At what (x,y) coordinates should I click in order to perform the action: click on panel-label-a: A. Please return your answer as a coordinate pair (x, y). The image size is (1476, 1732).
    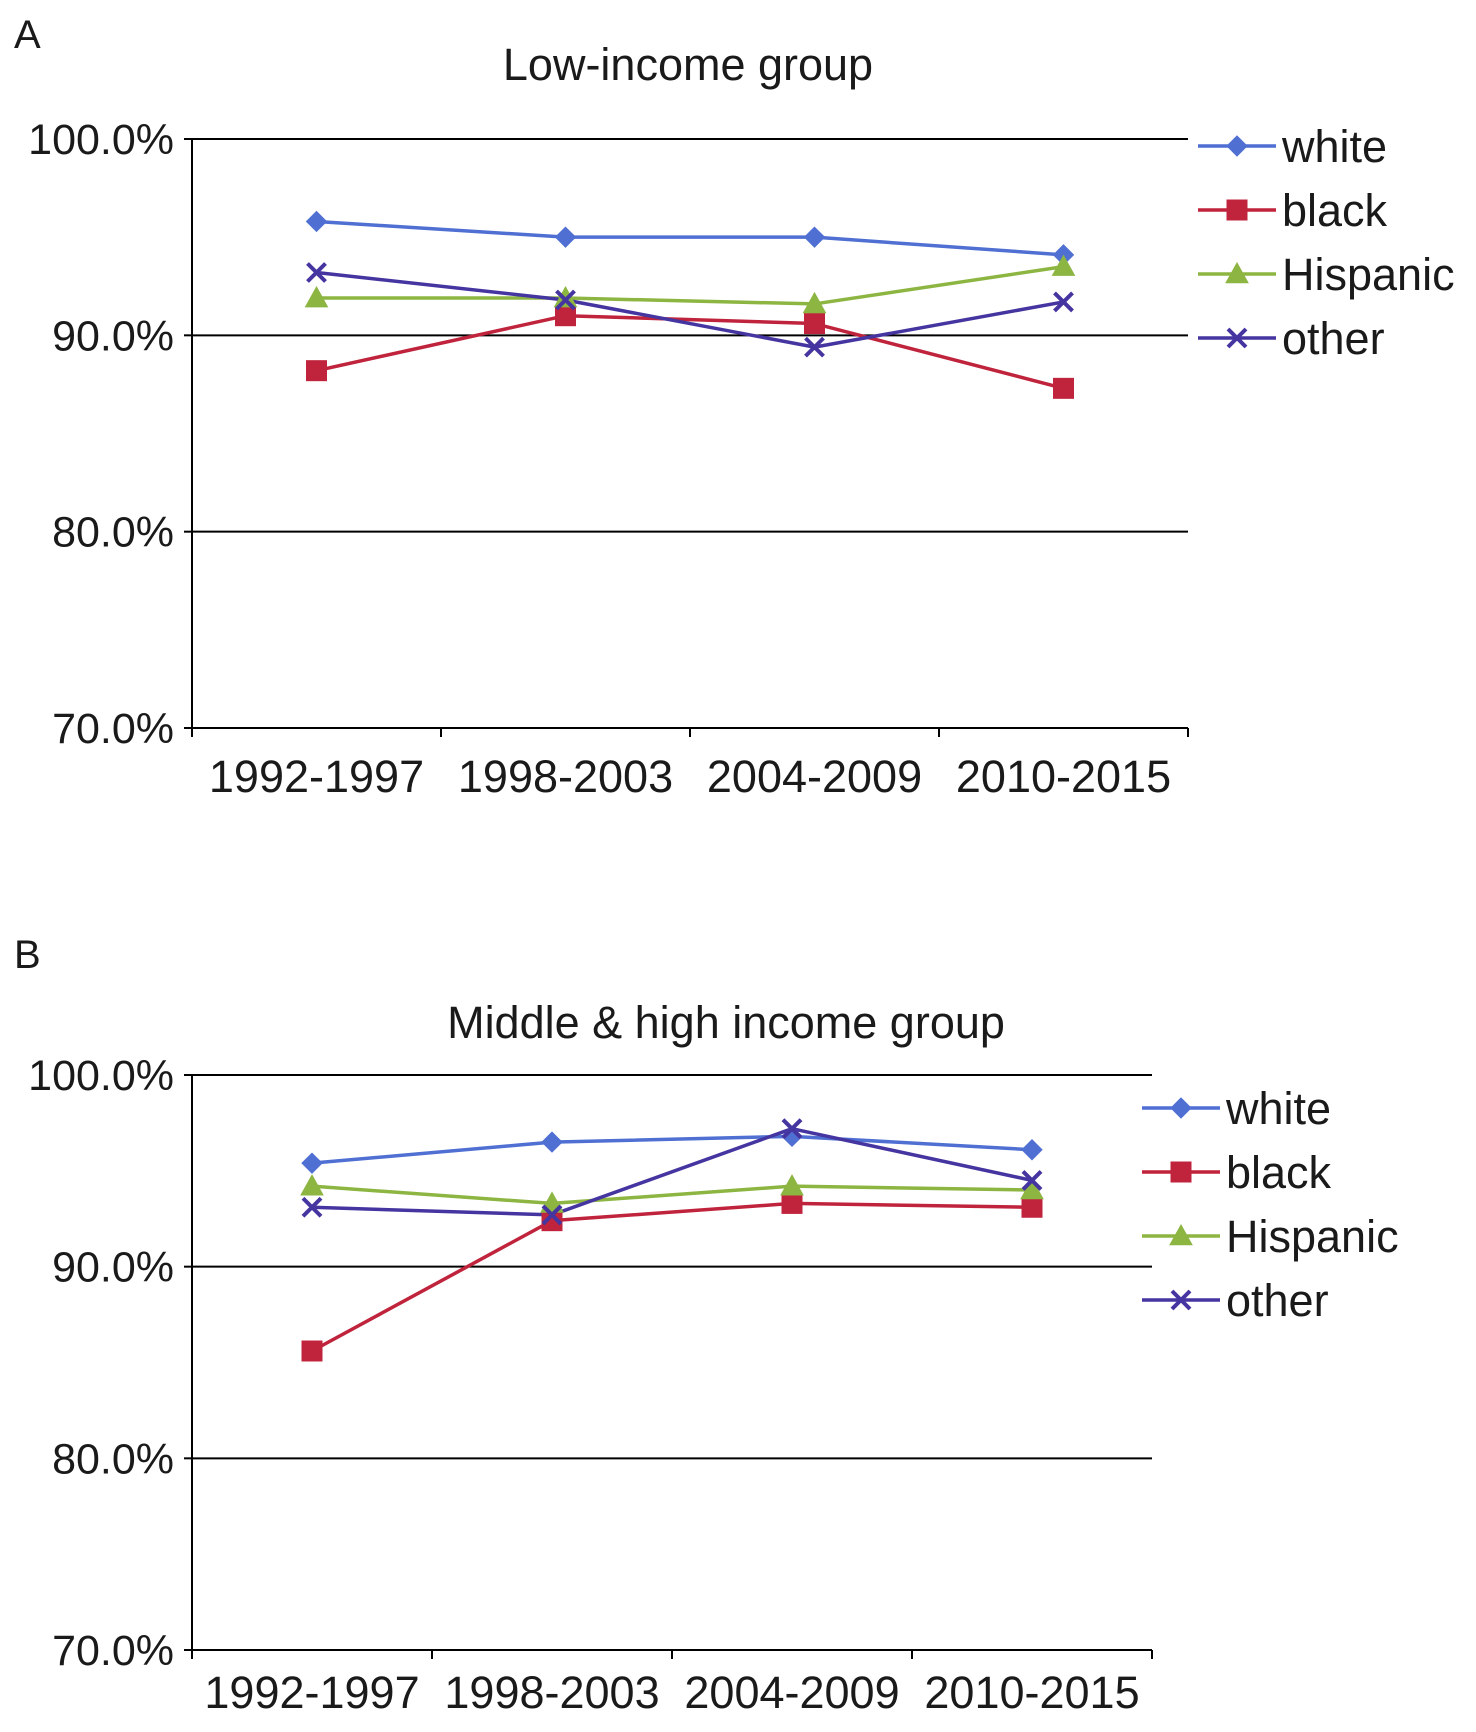
    Looking at the image, I should click on (27, 35).